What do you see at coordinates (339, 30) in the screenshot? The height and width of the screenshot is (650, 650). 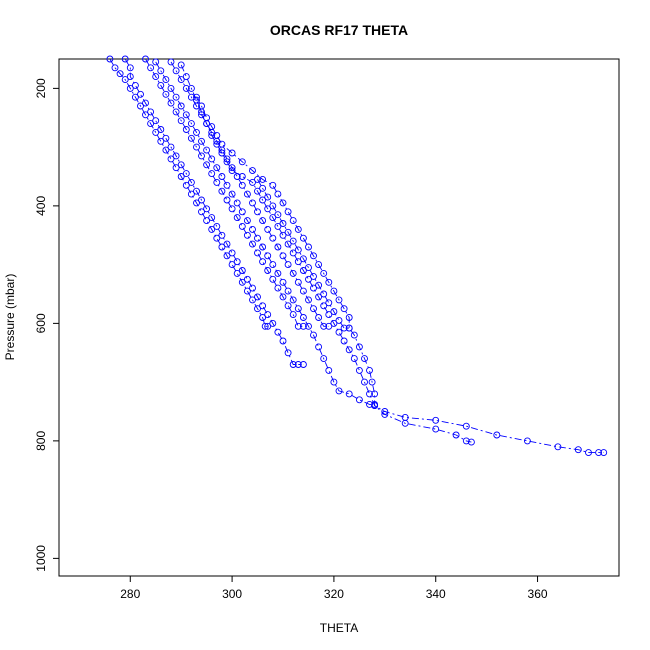 I see `chart-title: ORCAS RF17 THETA` at bounding box center [339, 30].